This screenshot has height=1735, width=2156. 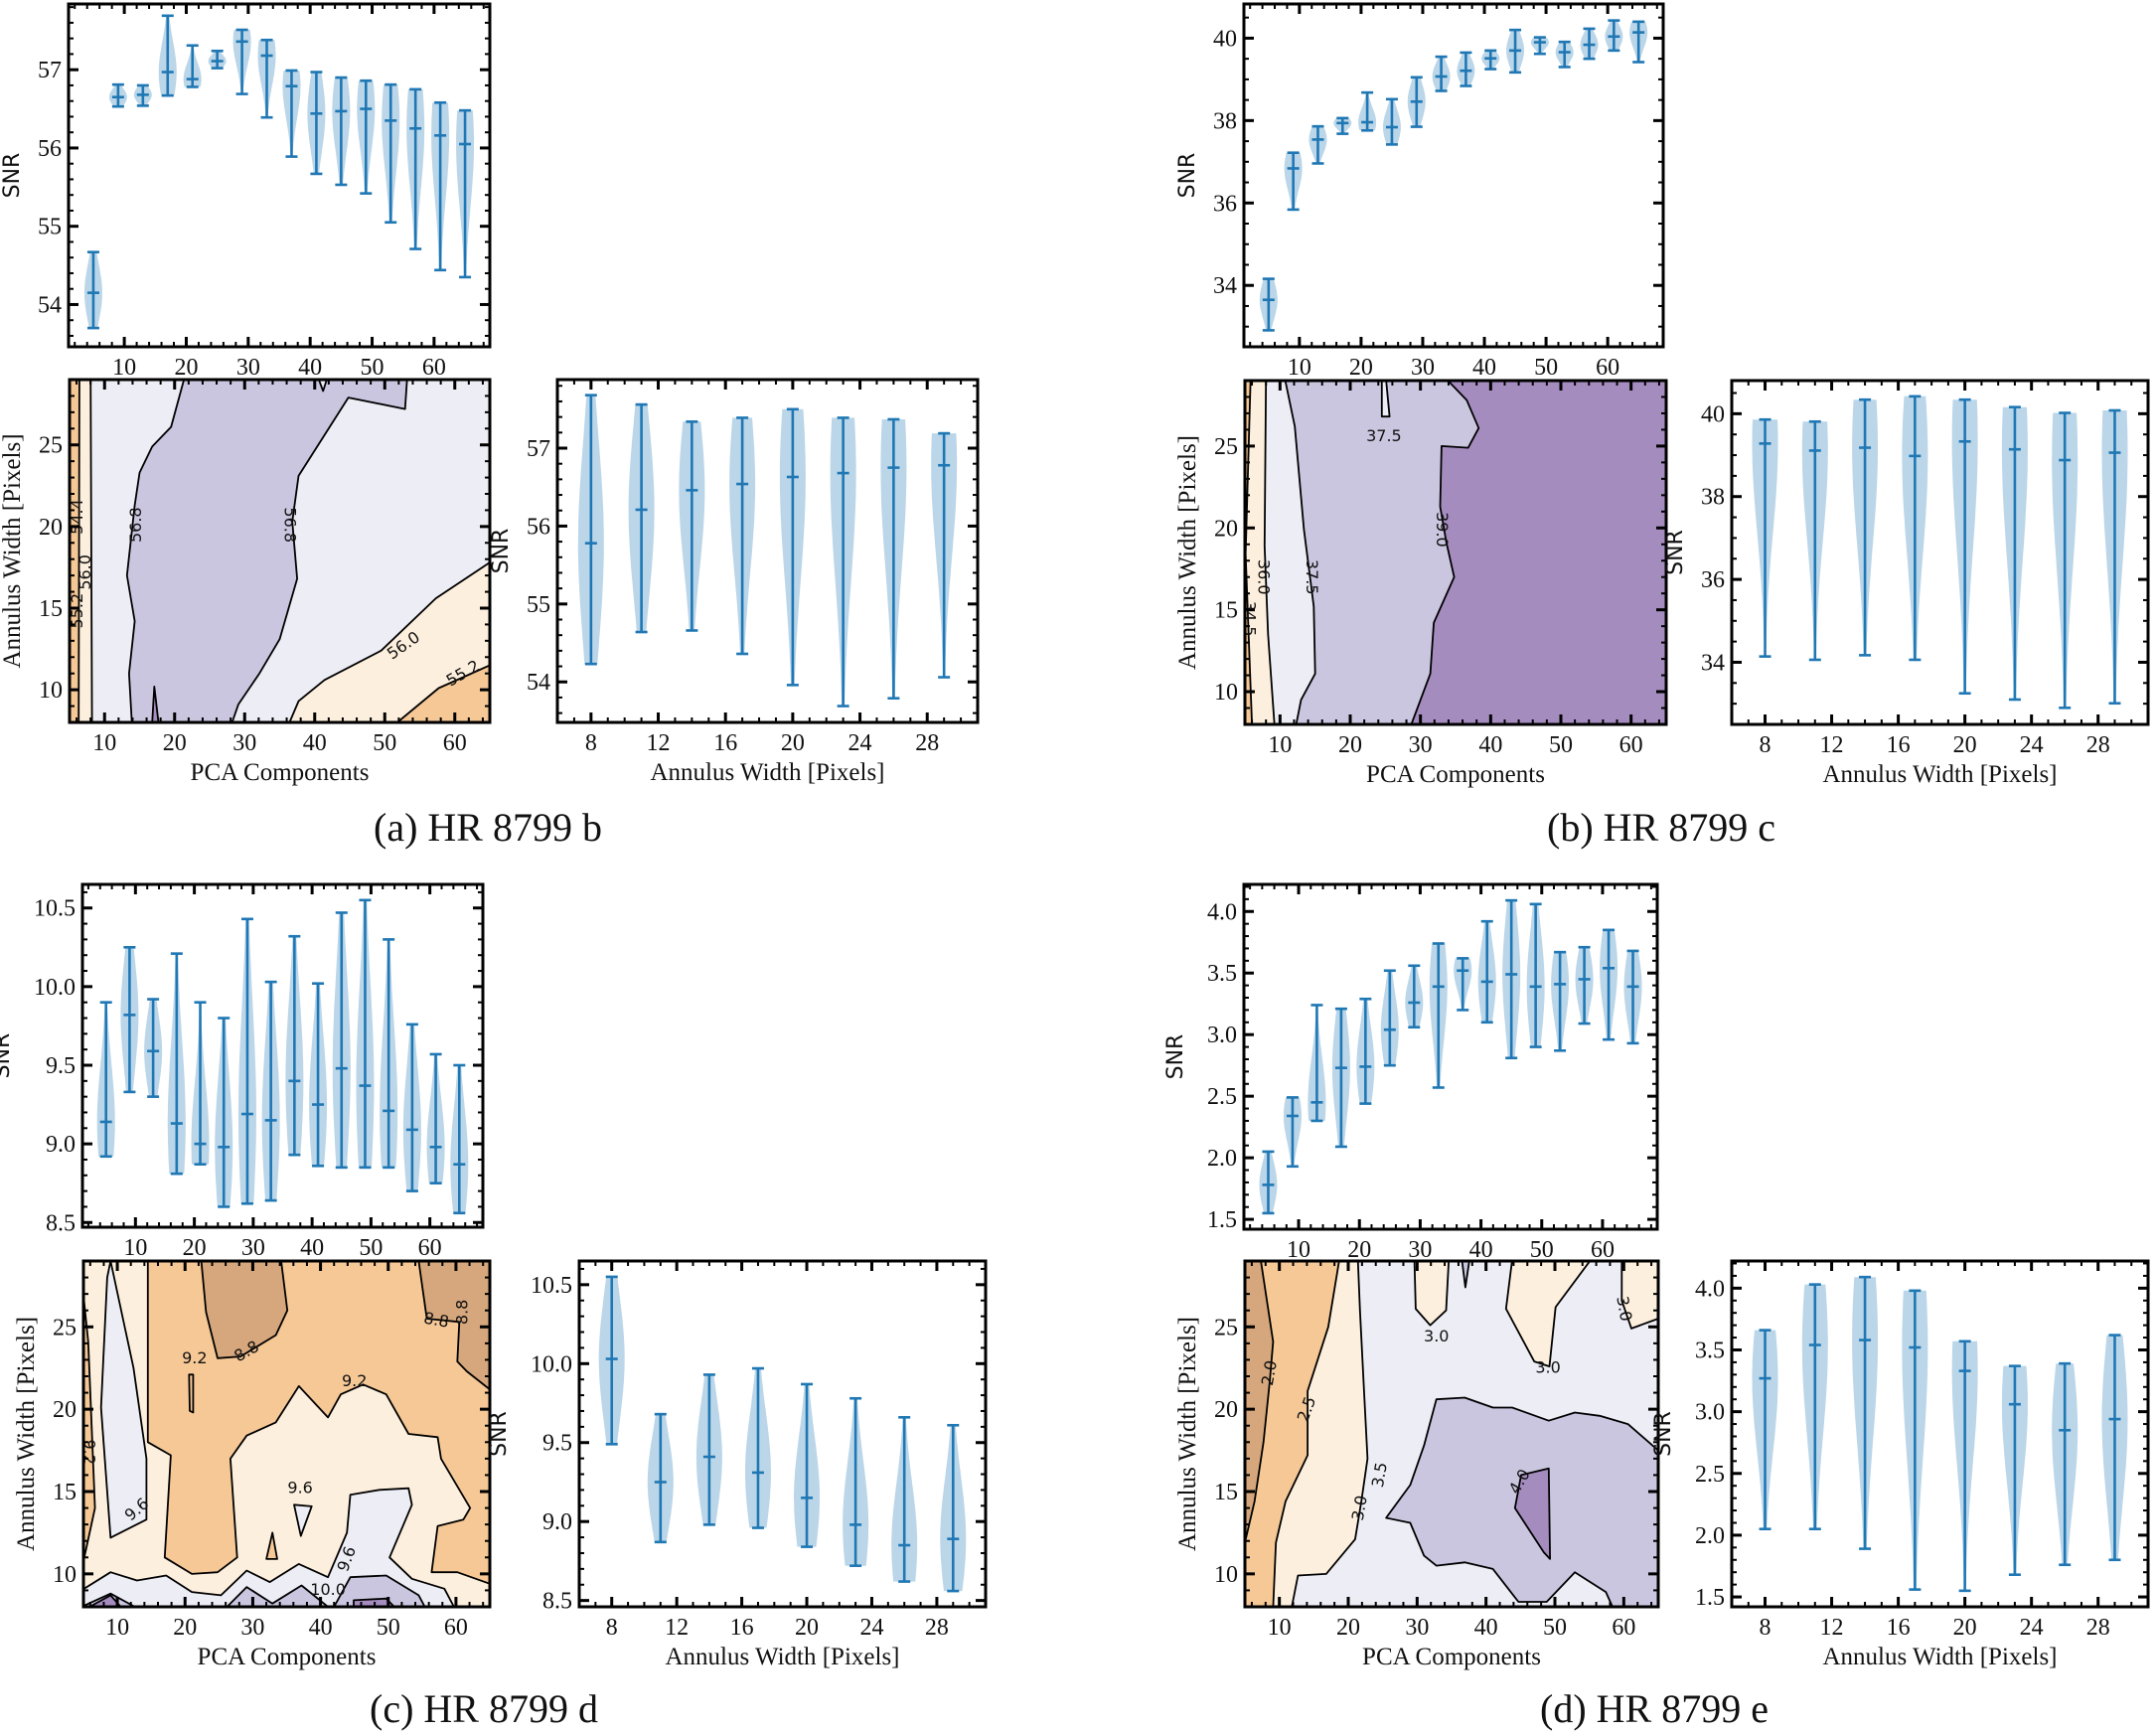 What do you see at coordinates (463, 1312) in the screenshot?
I see `contour-level-label: 8.8` at bounding box center [463, 1312].